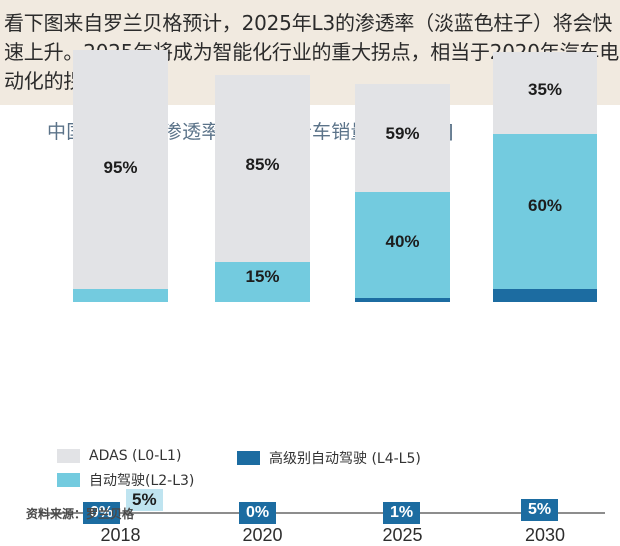 This screenshot has height=546, width=620. What do you see at coordinates (402, 535) in the screenshot?
I see `x-tick-2025: 2025` at bounding box center [402, 535].